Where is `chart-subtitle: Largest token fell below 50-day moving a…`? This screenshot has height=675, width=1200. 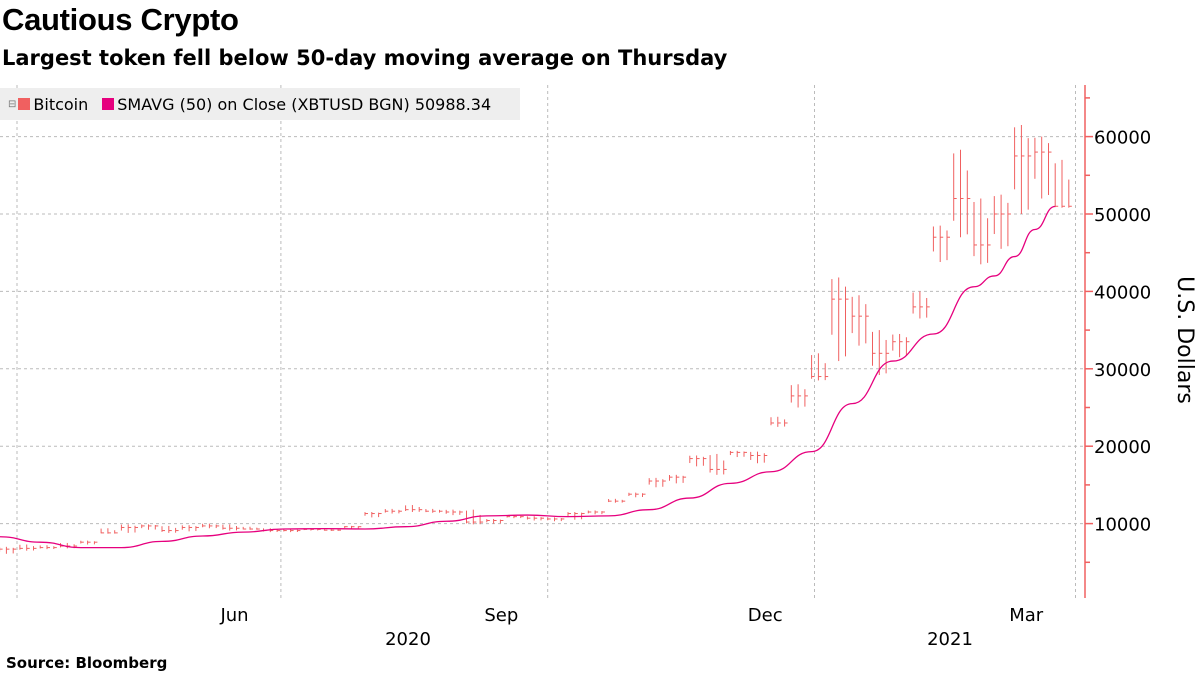 chart-subtitle: Largest token fell below 50-day moving a… is located at coordinates (365, 58).